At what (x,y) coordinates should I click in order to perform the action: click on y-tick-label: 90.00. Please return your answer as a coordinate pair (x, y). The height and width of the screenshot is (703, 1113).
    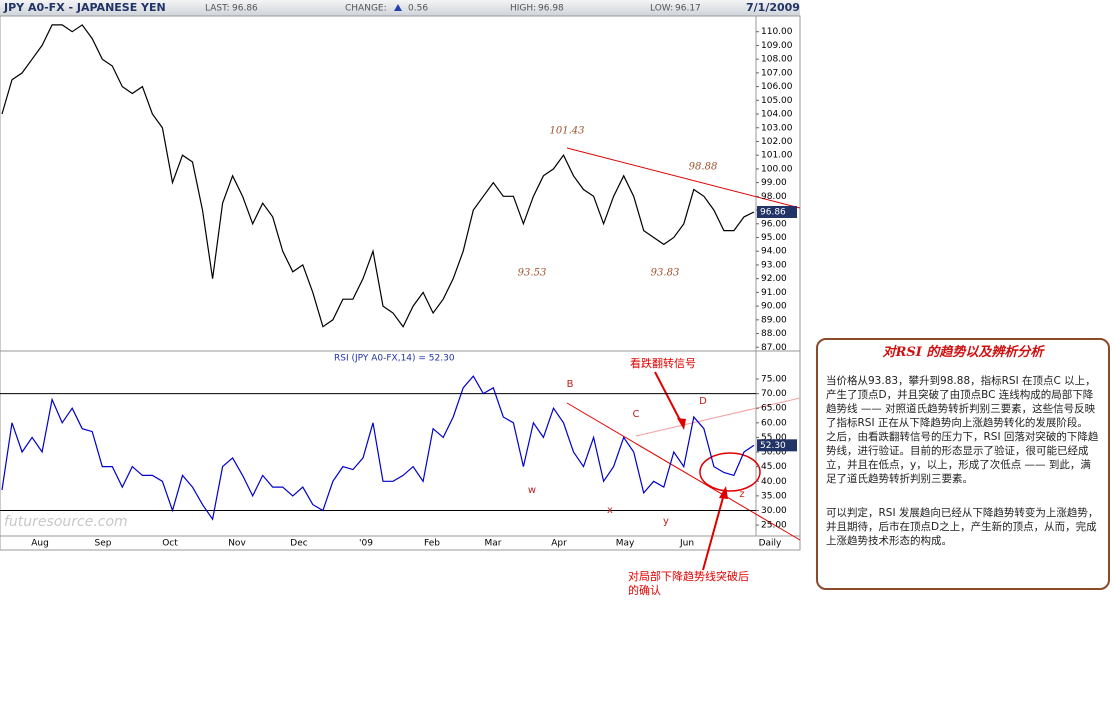
    Looking at the image, I should click on (774, 307).